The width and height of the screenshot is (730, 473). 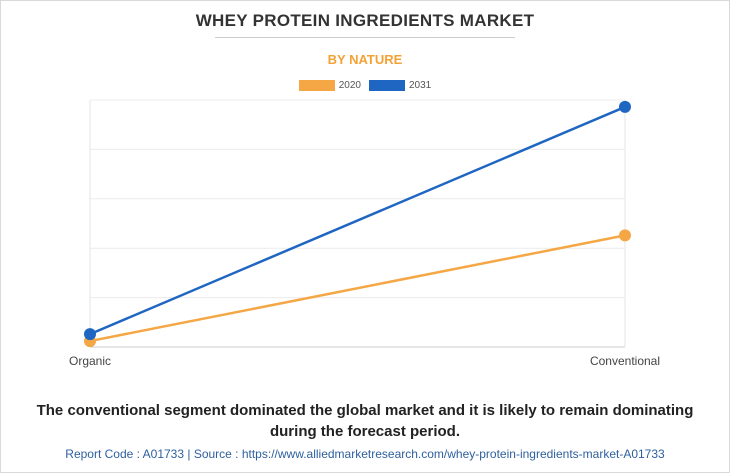 What do you see at coordinates (420, 85) in the screenshot?
I see `legend-label-2031: 2031` at bounding box center [420, 85].